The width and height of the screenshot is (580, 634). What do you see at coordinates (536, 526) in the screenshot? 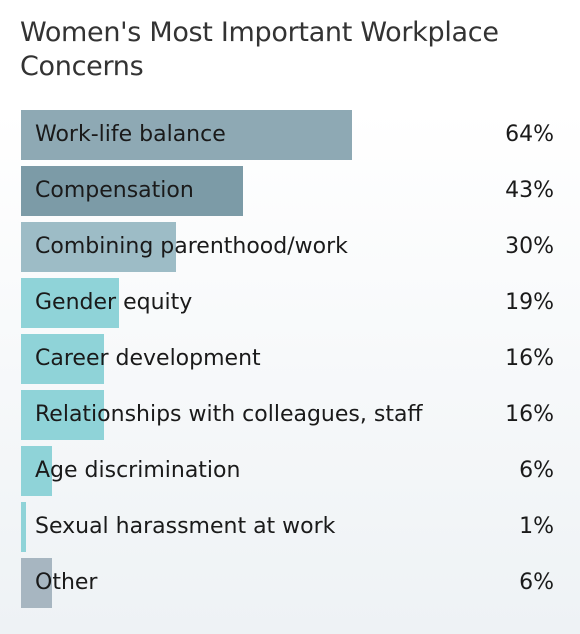
I see `value-label: 1%` at bounding box center [536, 526].